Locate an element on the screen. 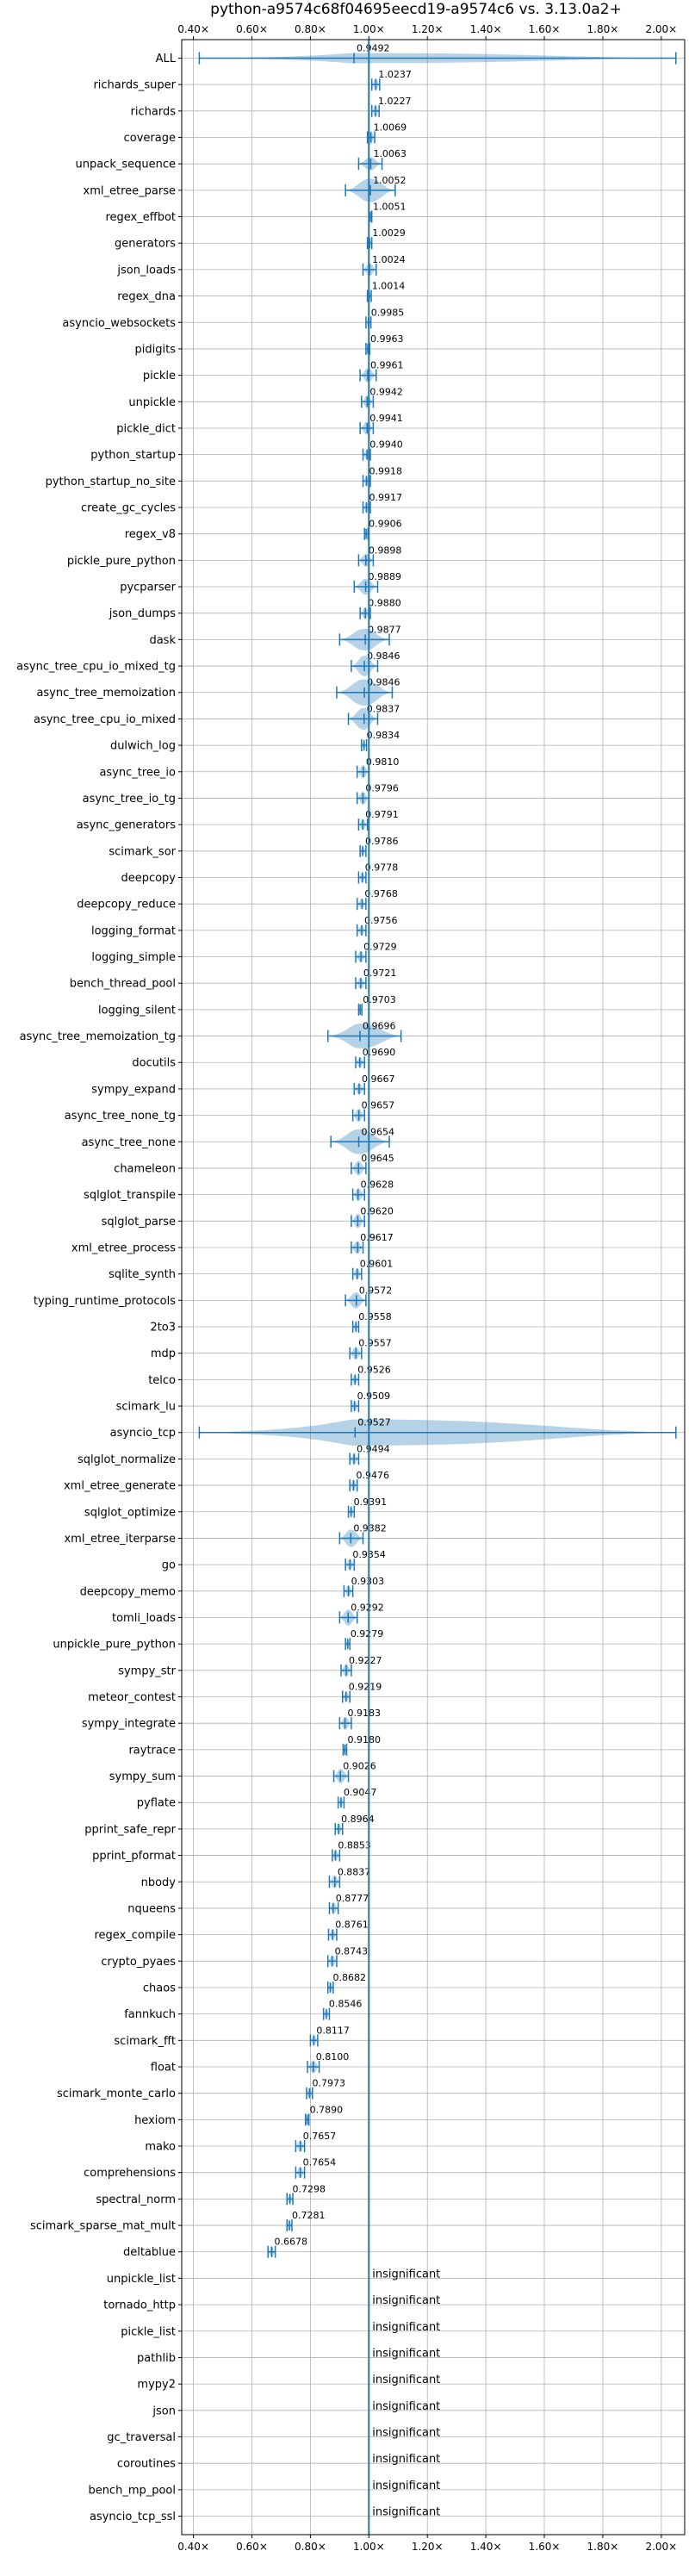 The image size is (689, 2576). benchmark-name: logging_format is located at coordinates (133, 931).